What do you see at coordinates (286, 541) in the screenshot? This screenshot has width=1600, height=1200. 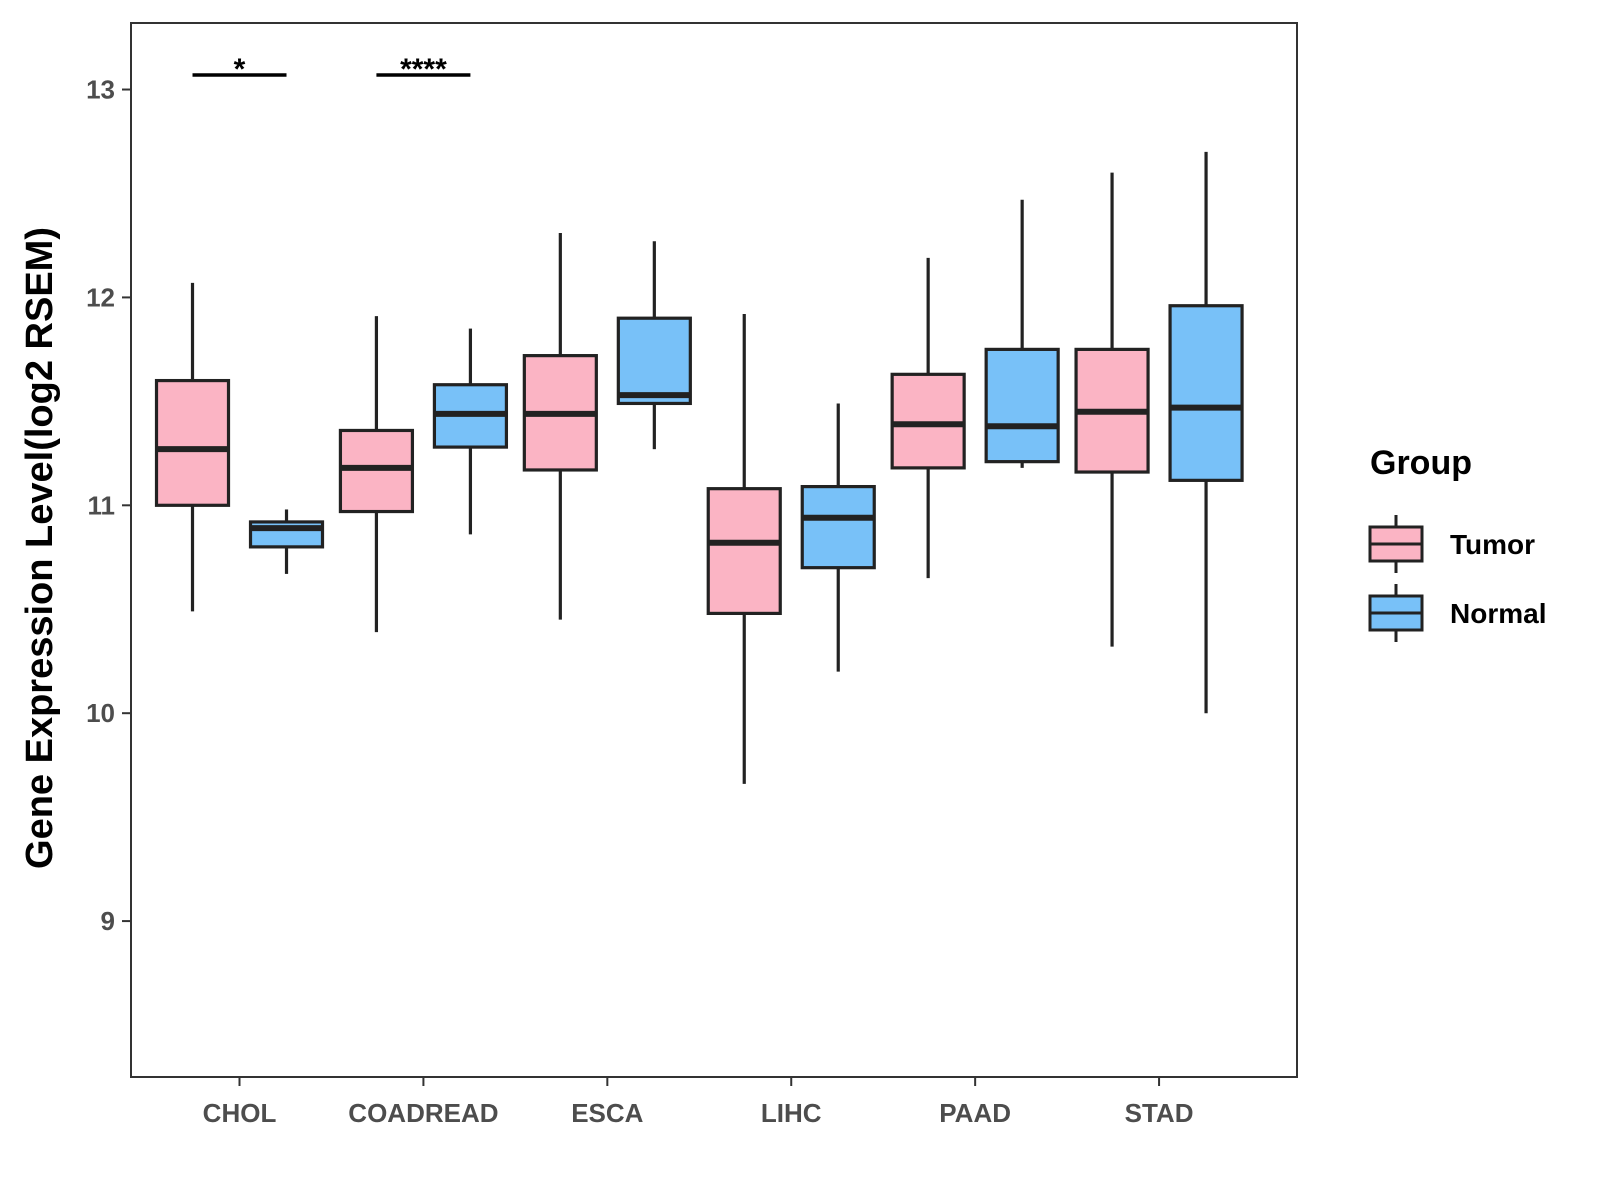 I see `box-normal-chol` at bounding box center [286, 541].